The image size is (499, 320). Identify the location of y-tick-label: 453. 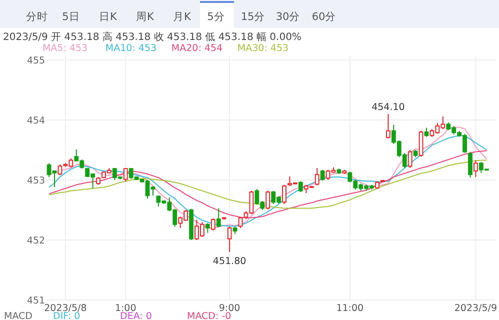
(36, 181).